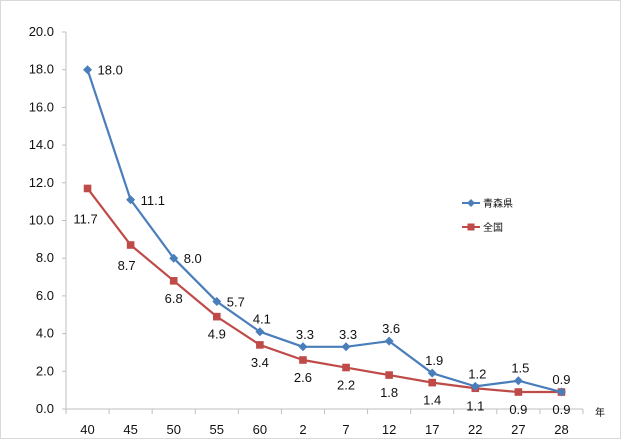 The height and width of the screenshot is (439, 621). What do you see at coordinates (498, 203) in the screenshot?
I see `legend-entry-label: 青森県` at bounding box center [498, 203].